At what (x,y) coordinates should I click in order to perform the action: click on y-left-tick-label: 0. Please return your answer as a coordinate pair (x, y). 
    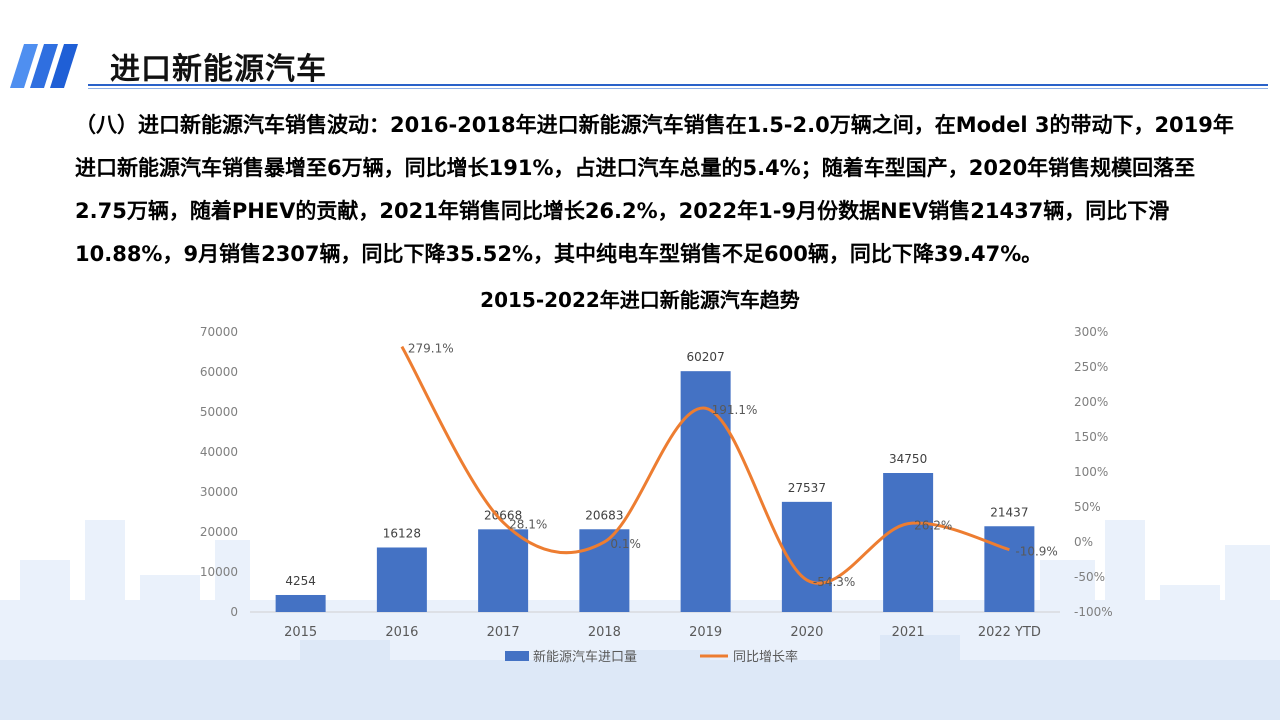
    Looking at the image, I should click on (234, 612).